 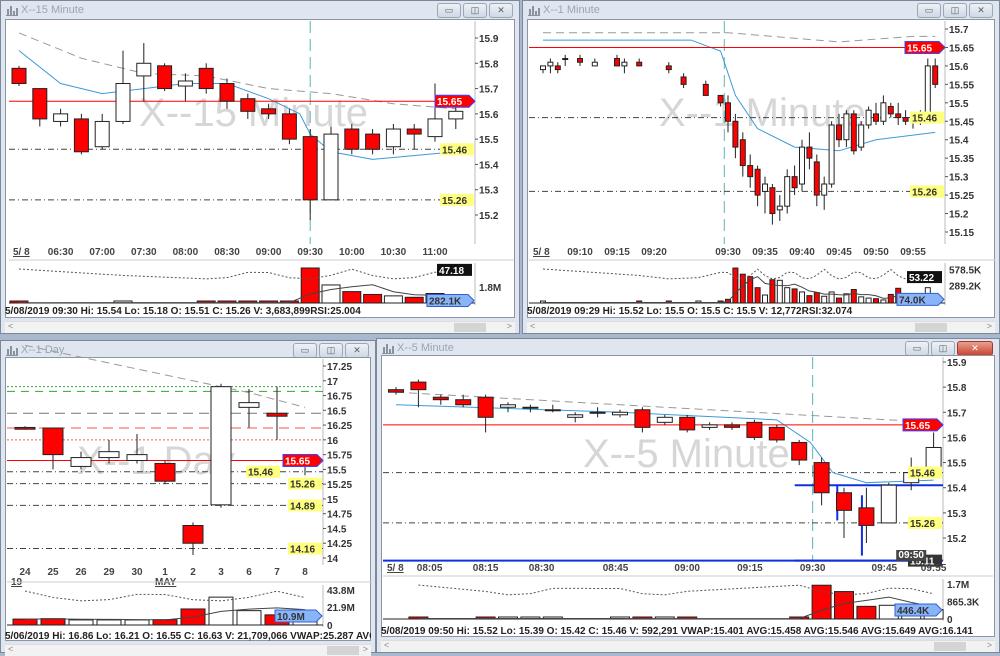 What do you see at coordinates (688, 600) in the screenshot?
I see `volume-chart: 1.7M 865.3K 446.4K 0` at bounding box center [688, 600].